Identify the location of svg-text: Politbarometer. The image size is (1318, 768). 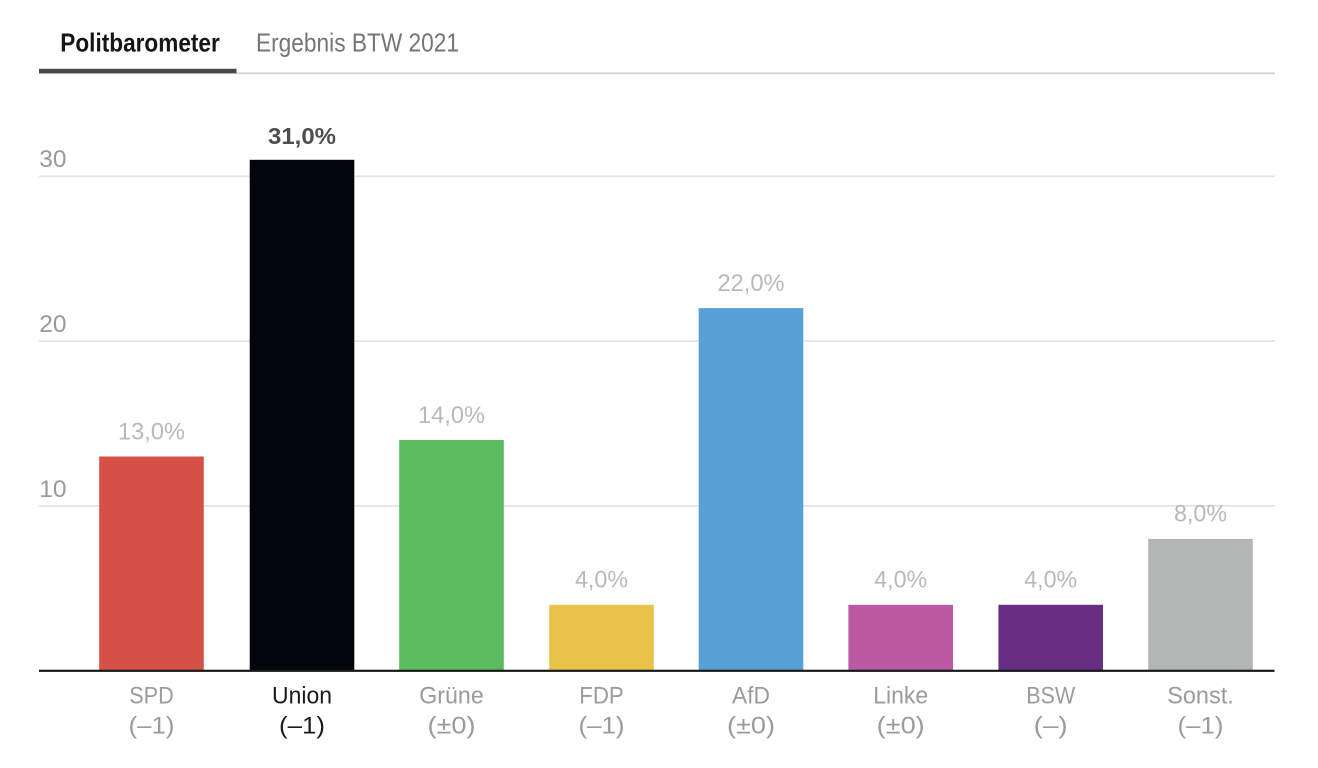
(140, 43).